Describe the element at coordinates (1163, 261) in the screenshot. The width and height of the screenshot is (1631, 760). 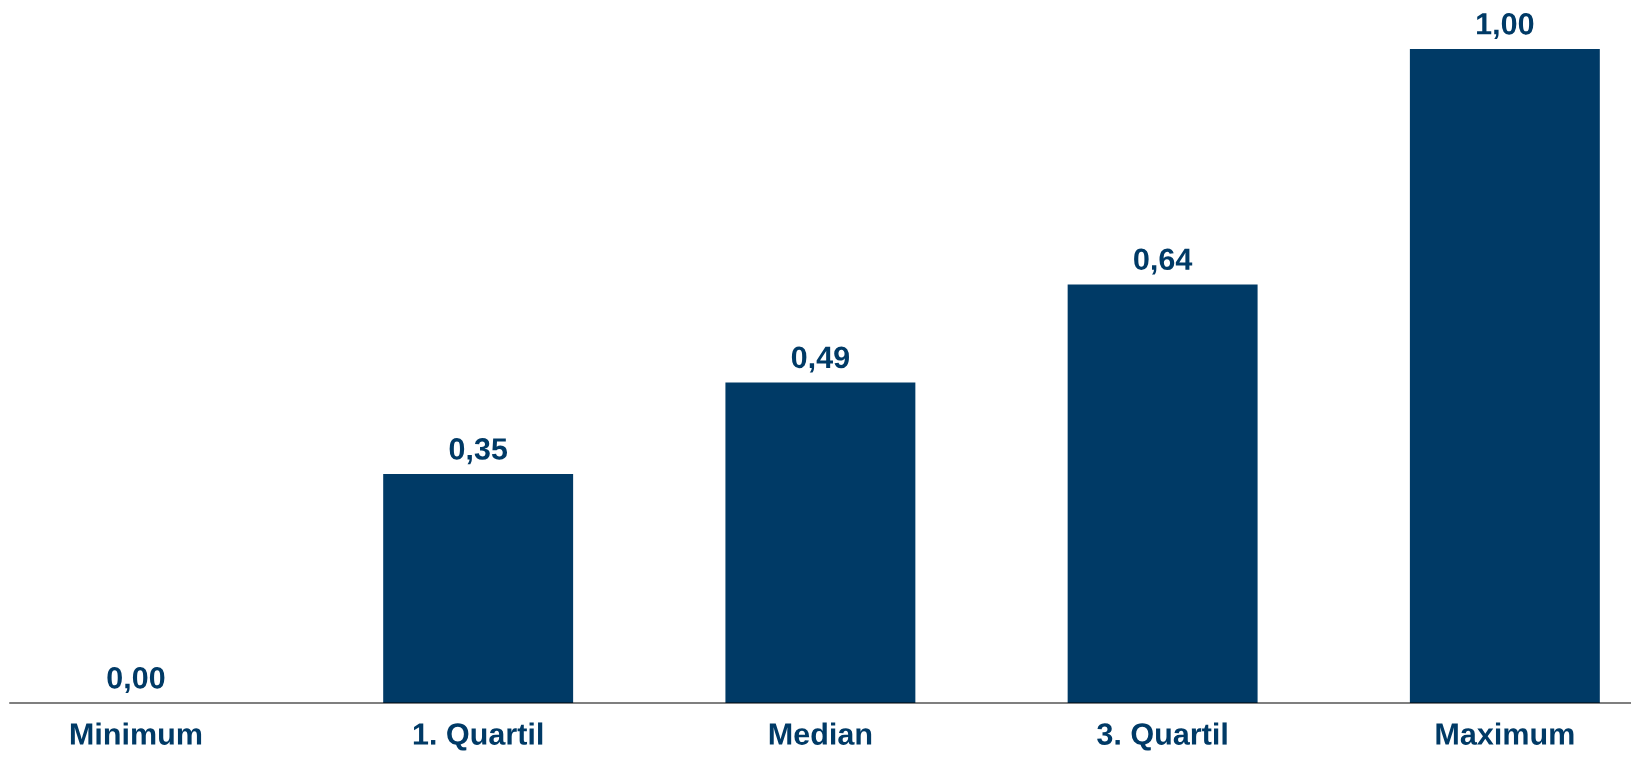
I see `data-label: 0,64` at that location.